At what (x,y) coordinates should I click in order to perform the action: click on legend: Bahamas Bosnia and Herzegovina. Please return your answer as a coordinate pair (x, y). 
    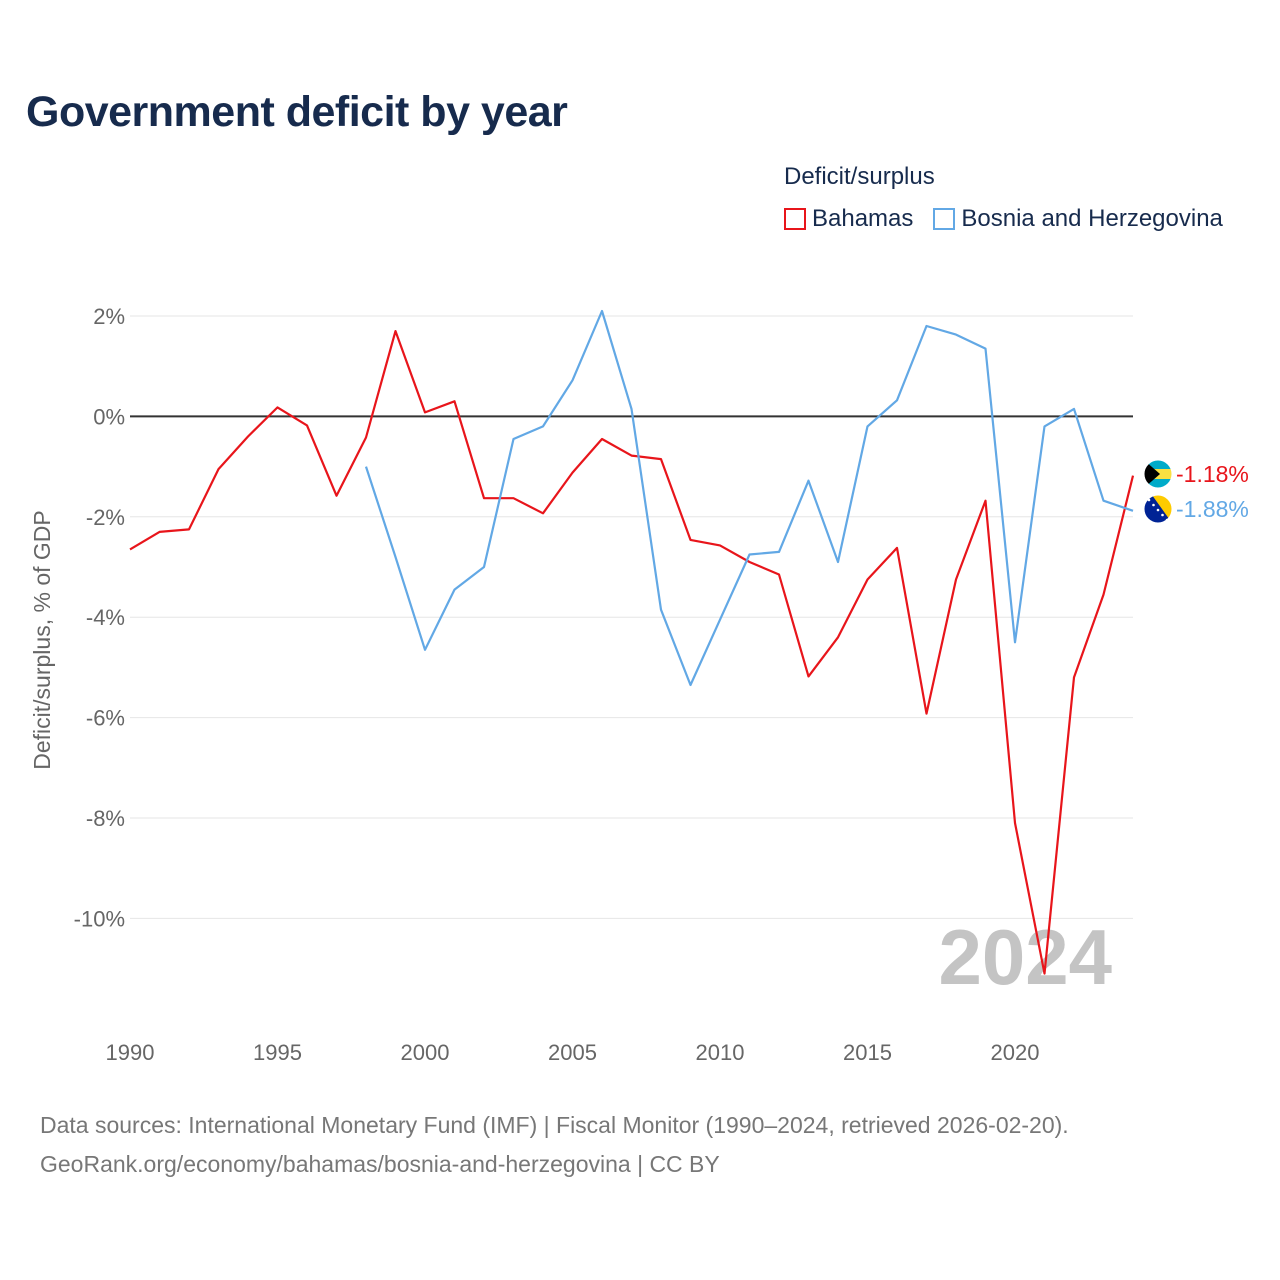
    Looking at the image, I should click on (1003, 219).